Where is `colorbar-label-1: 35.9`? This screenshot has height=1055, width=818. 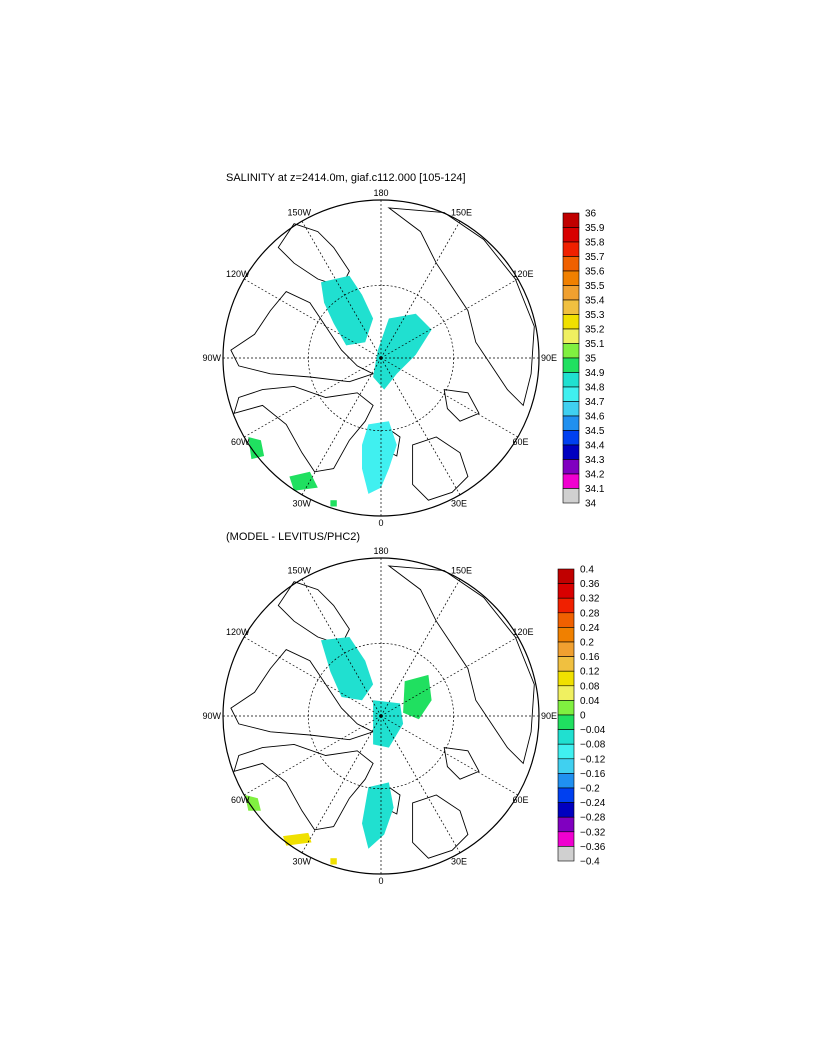 colorbar-label-1: 35.9 is located at coordinates (595, 228).